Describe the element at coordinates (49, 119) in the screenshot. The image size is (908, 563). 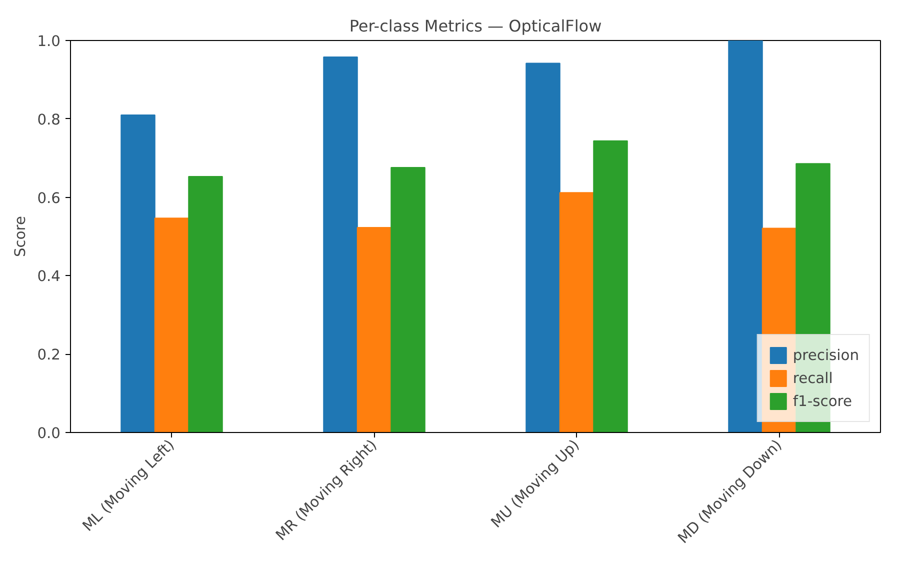
I see `y-tick-label: 0.8` at that location.